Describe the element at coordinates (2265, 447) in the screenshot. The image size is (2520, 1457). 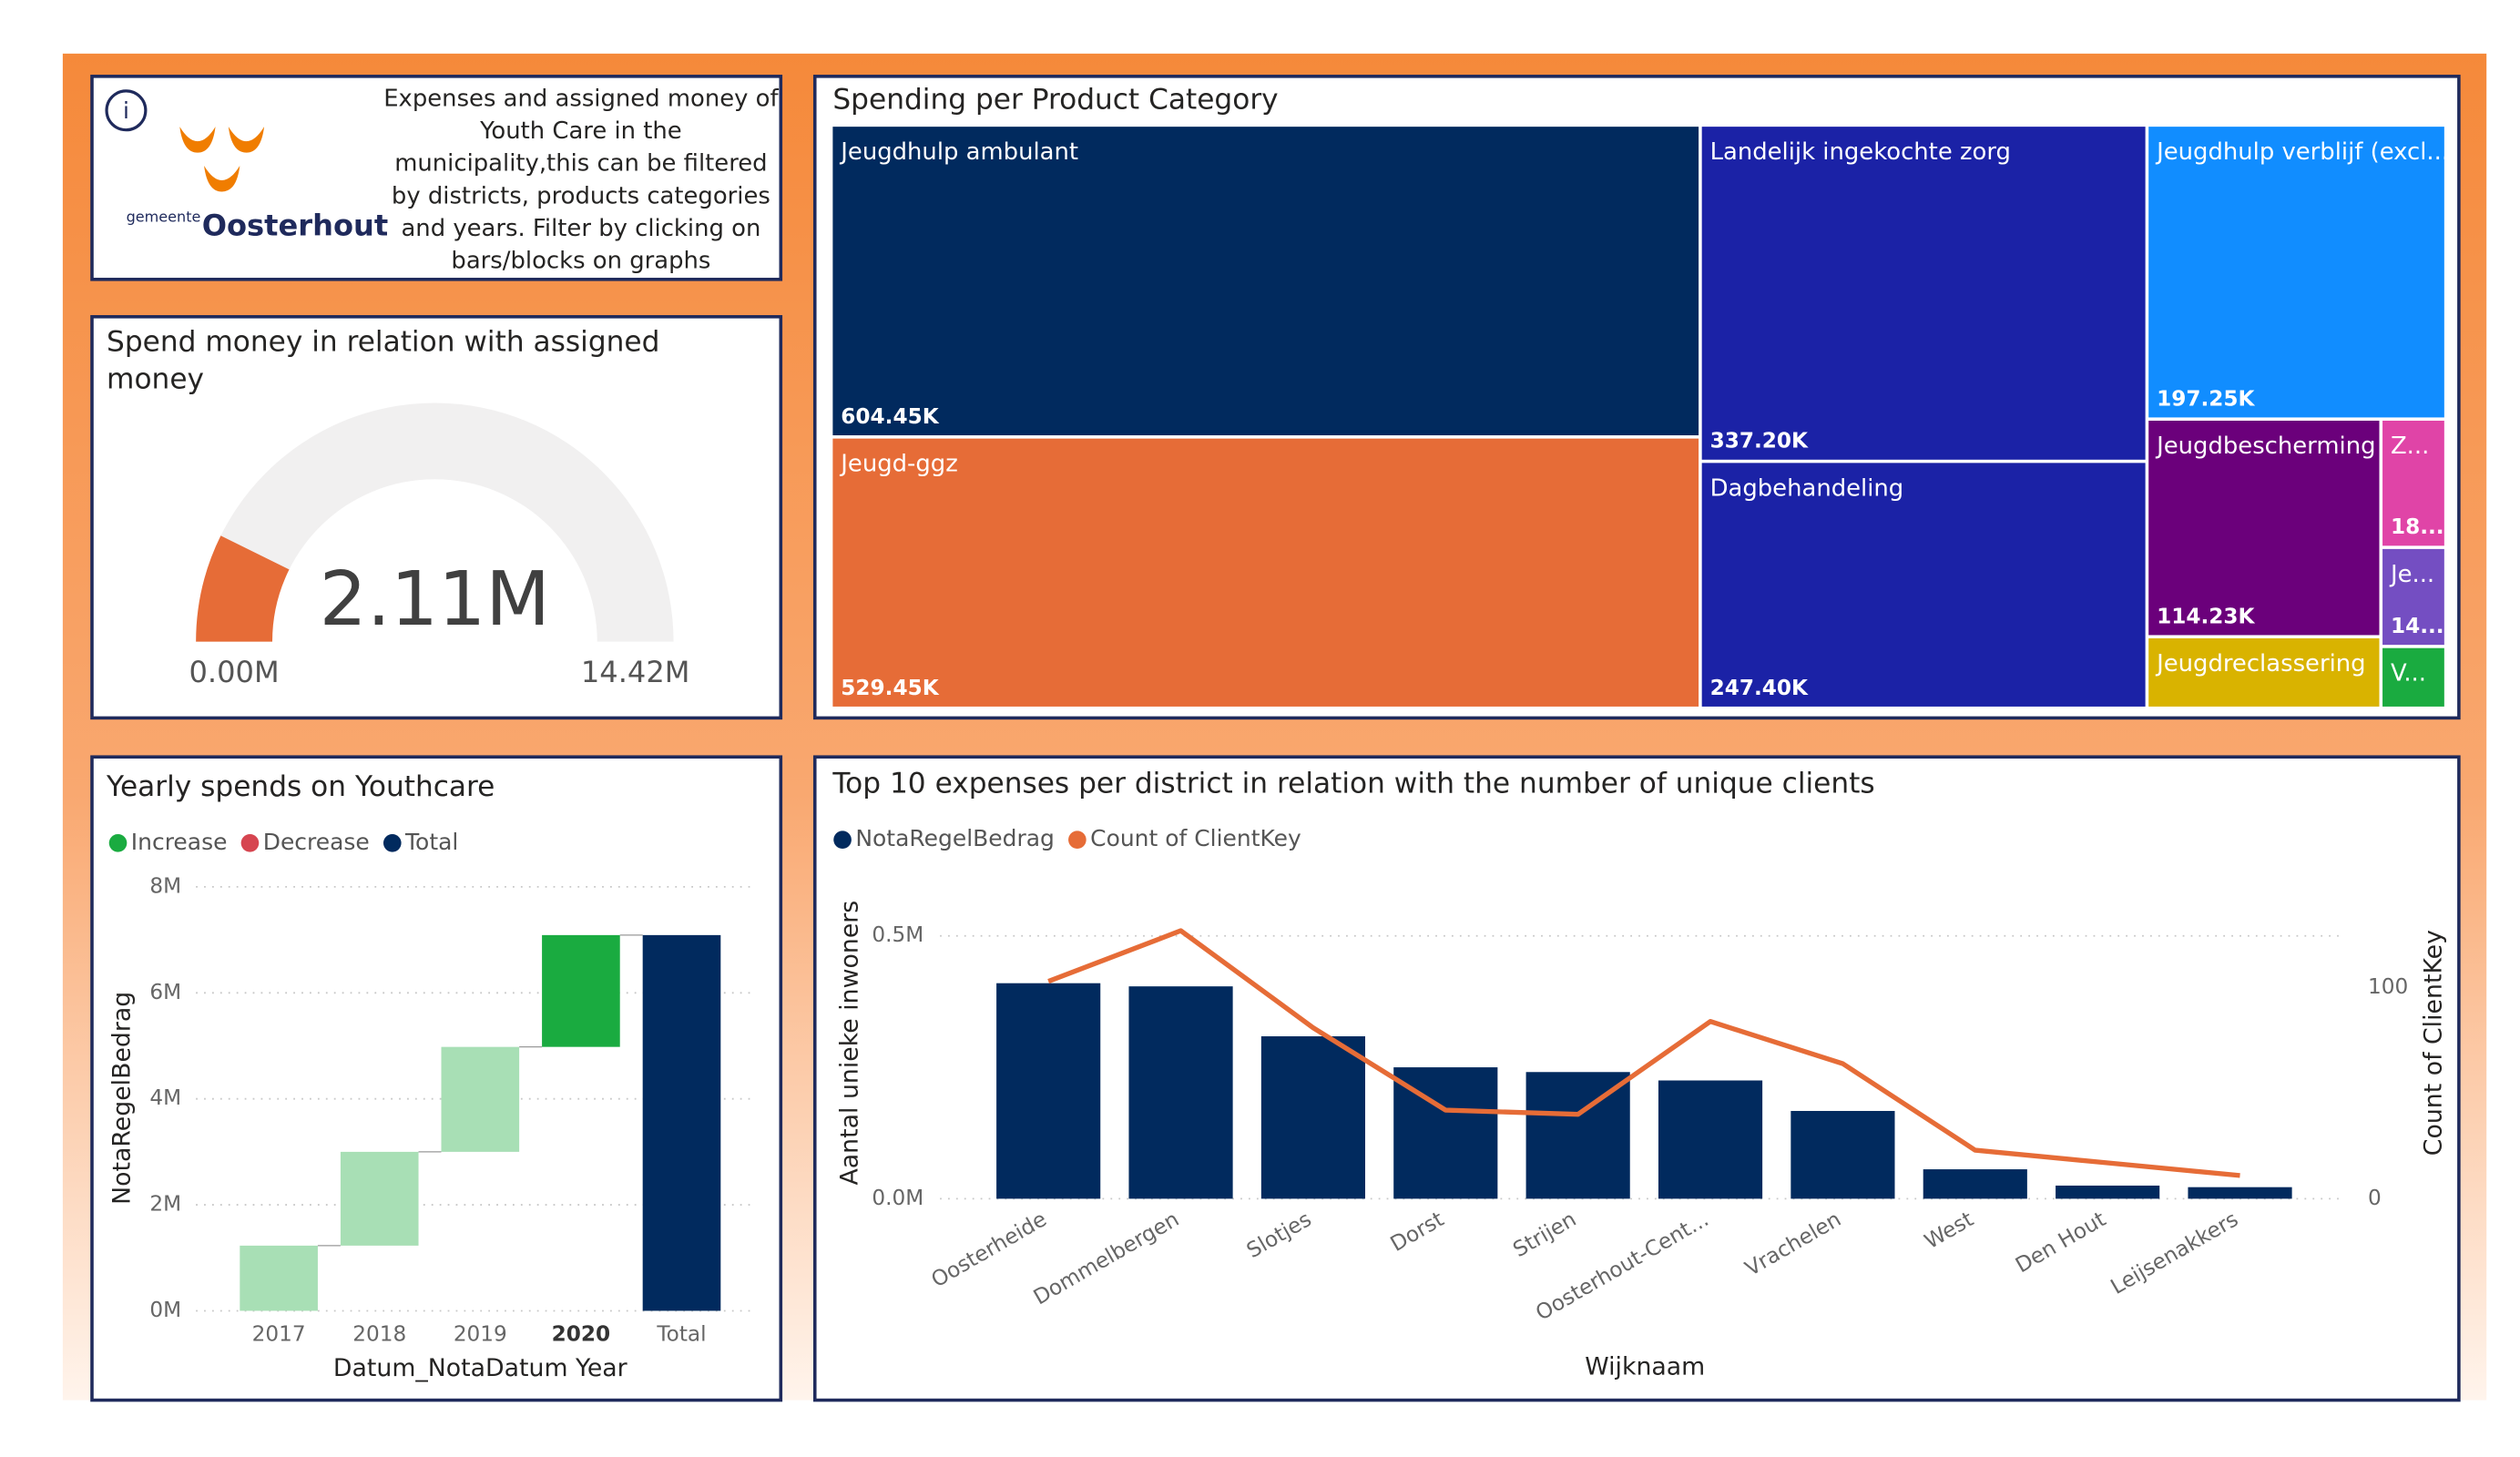
I see `tile-label: Jeugdbescherming` at that location.